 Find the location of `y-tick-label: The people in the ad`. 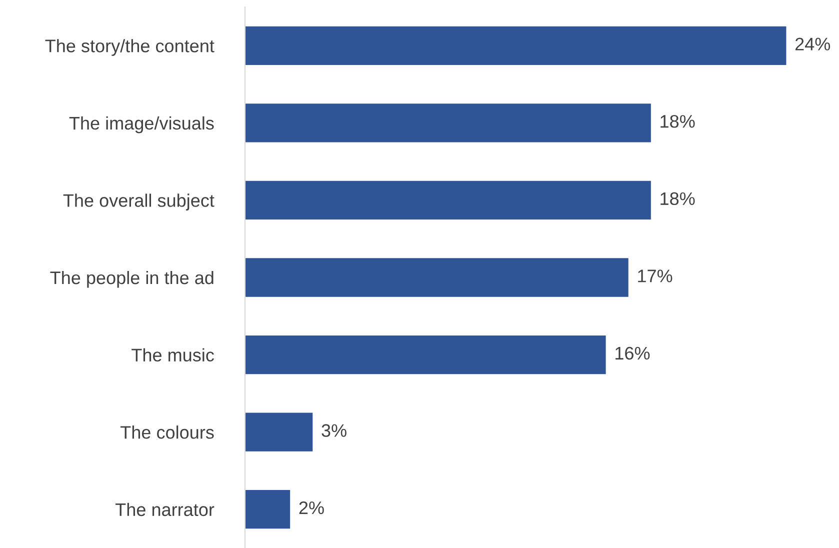

y-tick-label: The people in the ad is located at coordinates (132, 279).